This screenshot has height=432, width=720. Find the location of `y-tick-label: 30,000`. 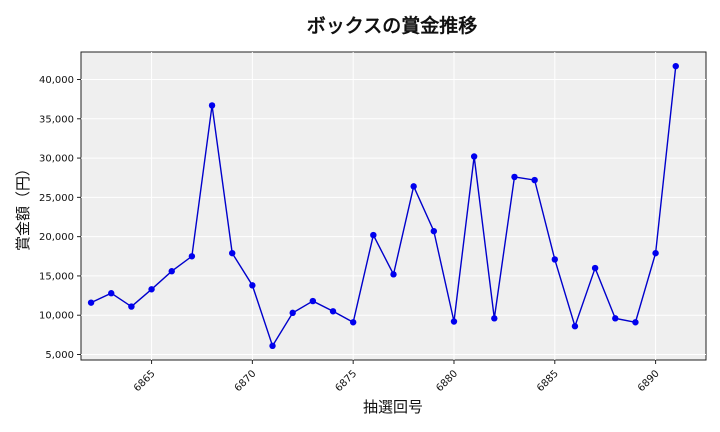

y-tick-label: 30,000 is located at coordinates (56, 159).